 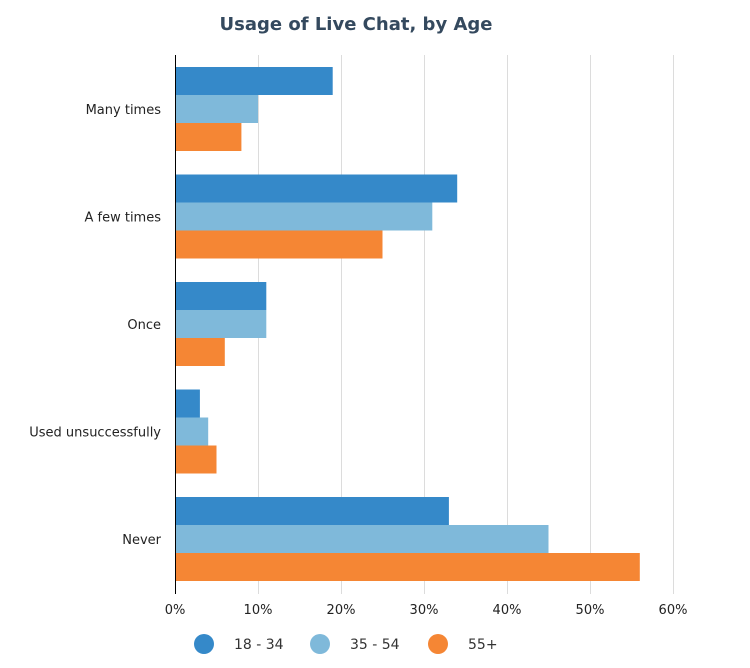 I want to click on category-label: A few times, so click(x=122, y=218).